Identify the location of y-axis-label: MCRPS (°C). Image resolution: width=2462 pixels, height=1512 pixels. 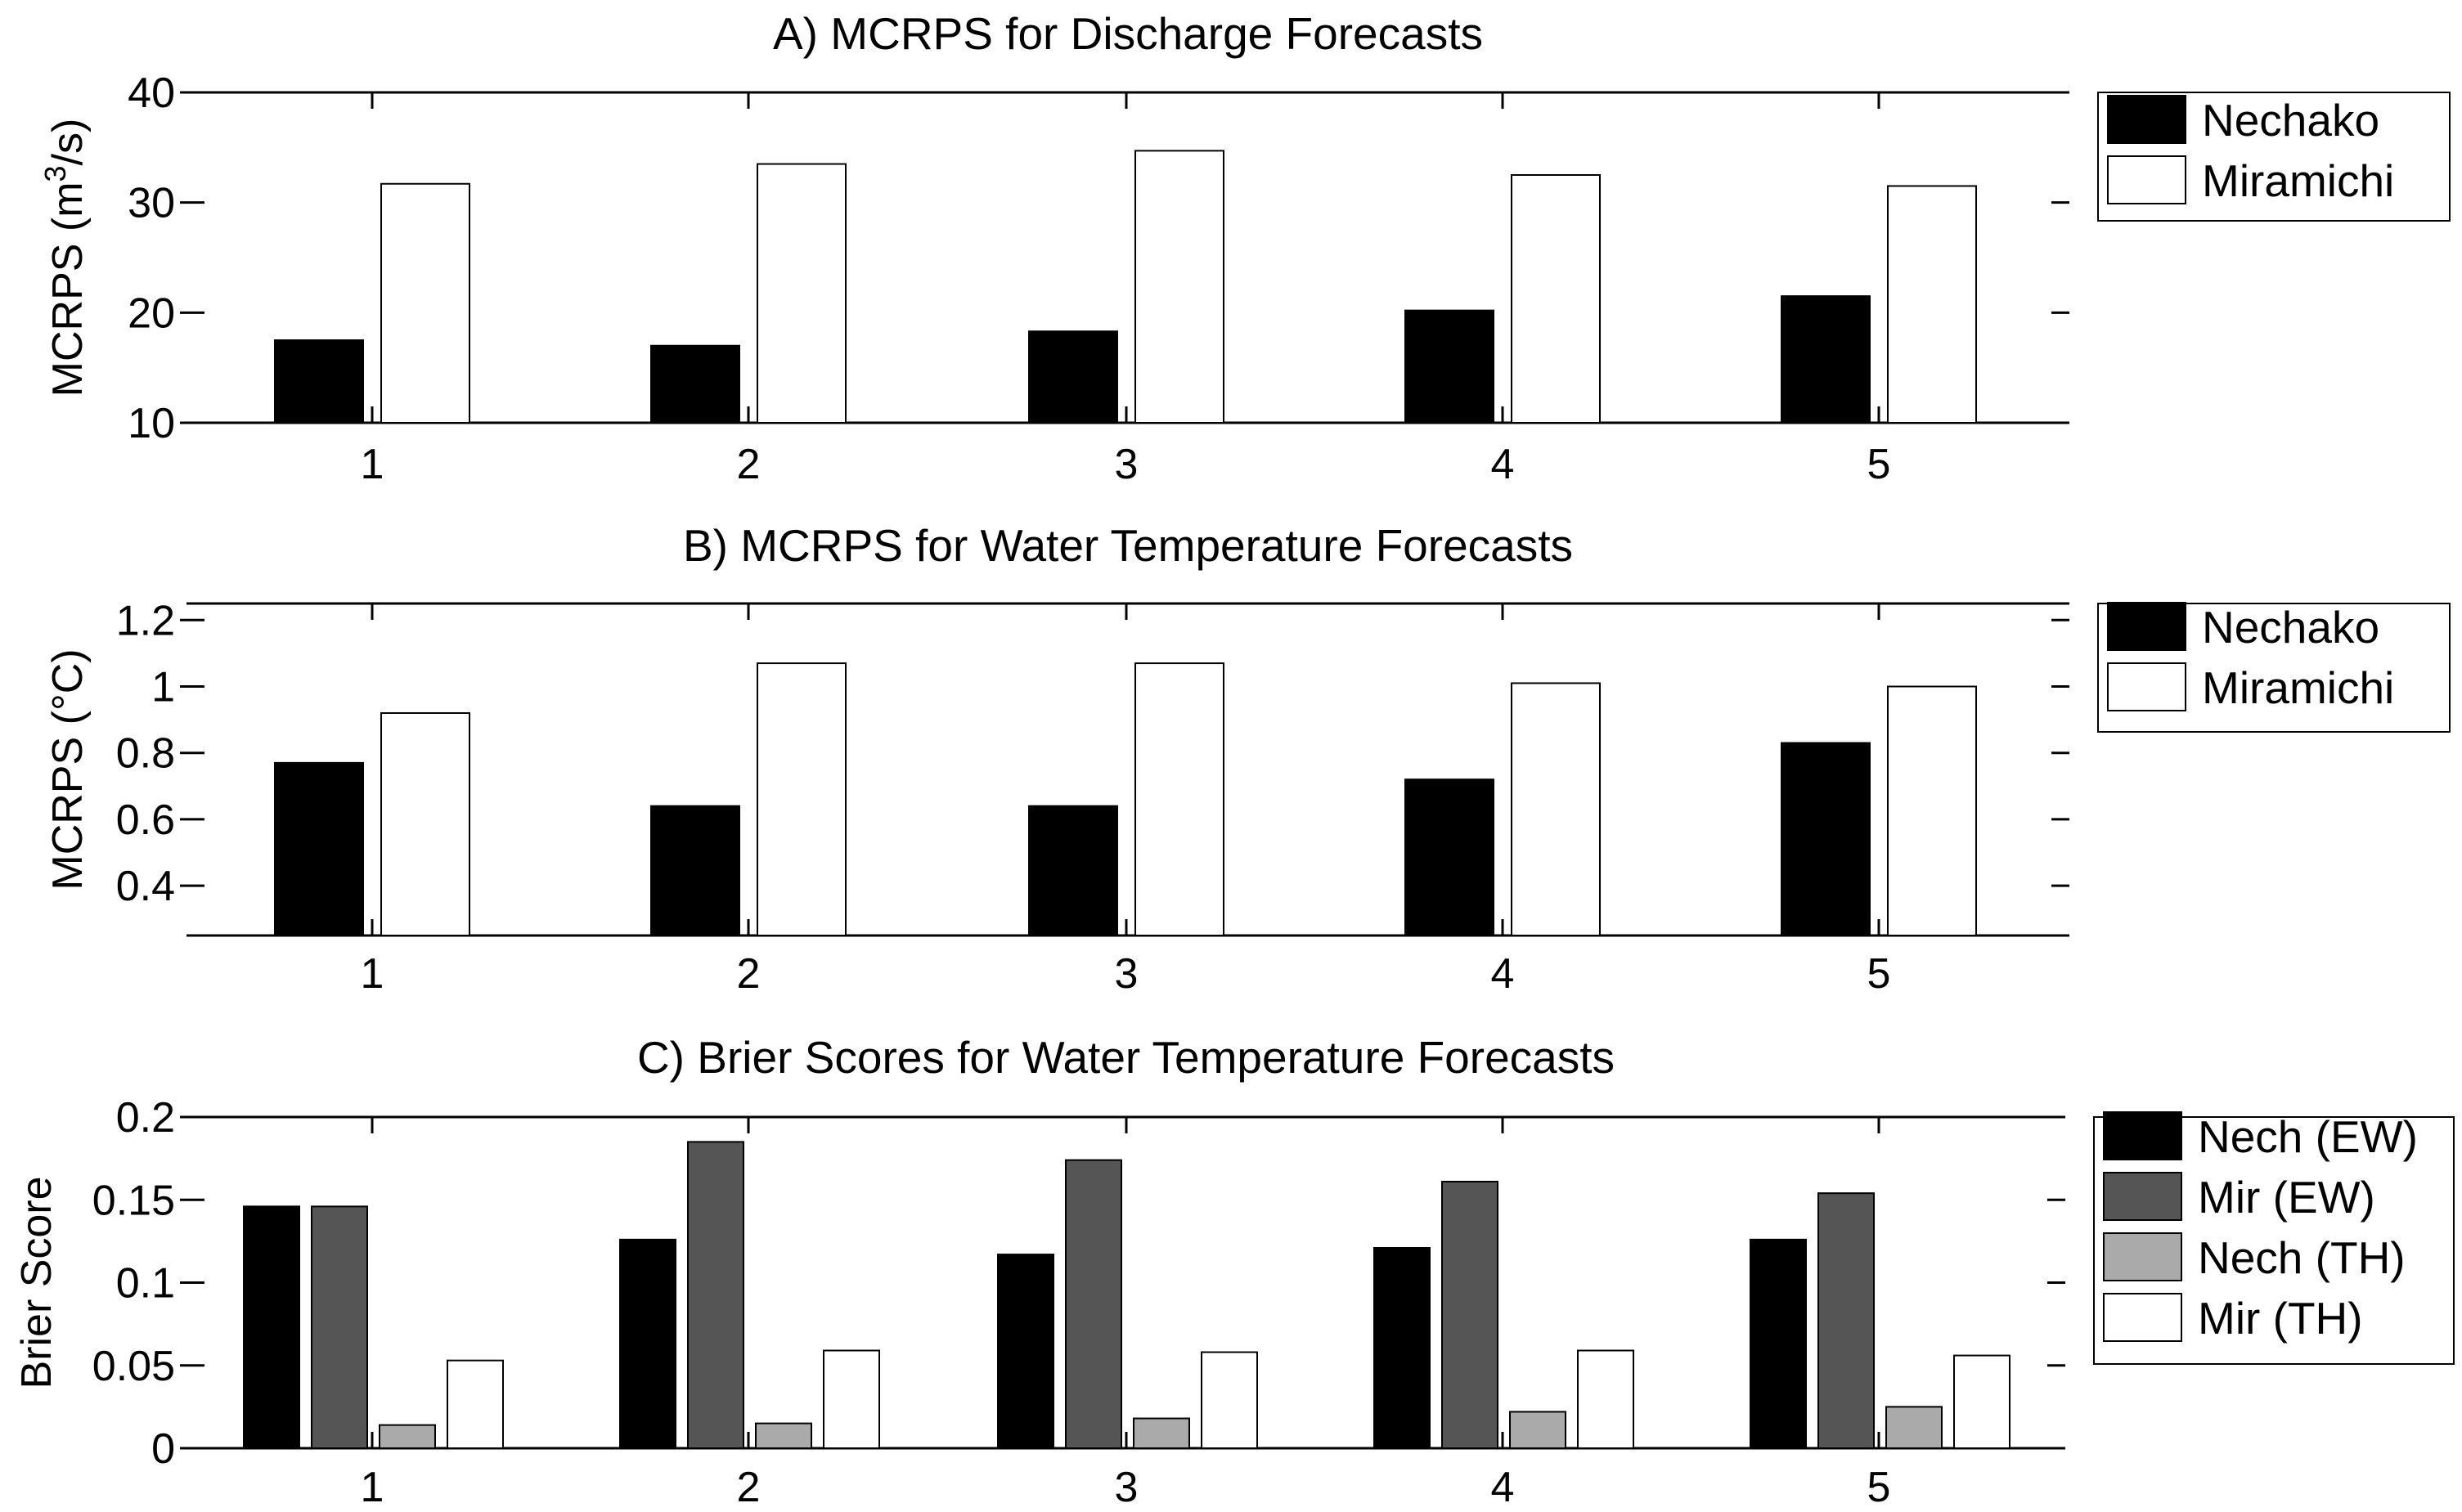
(68, 769).